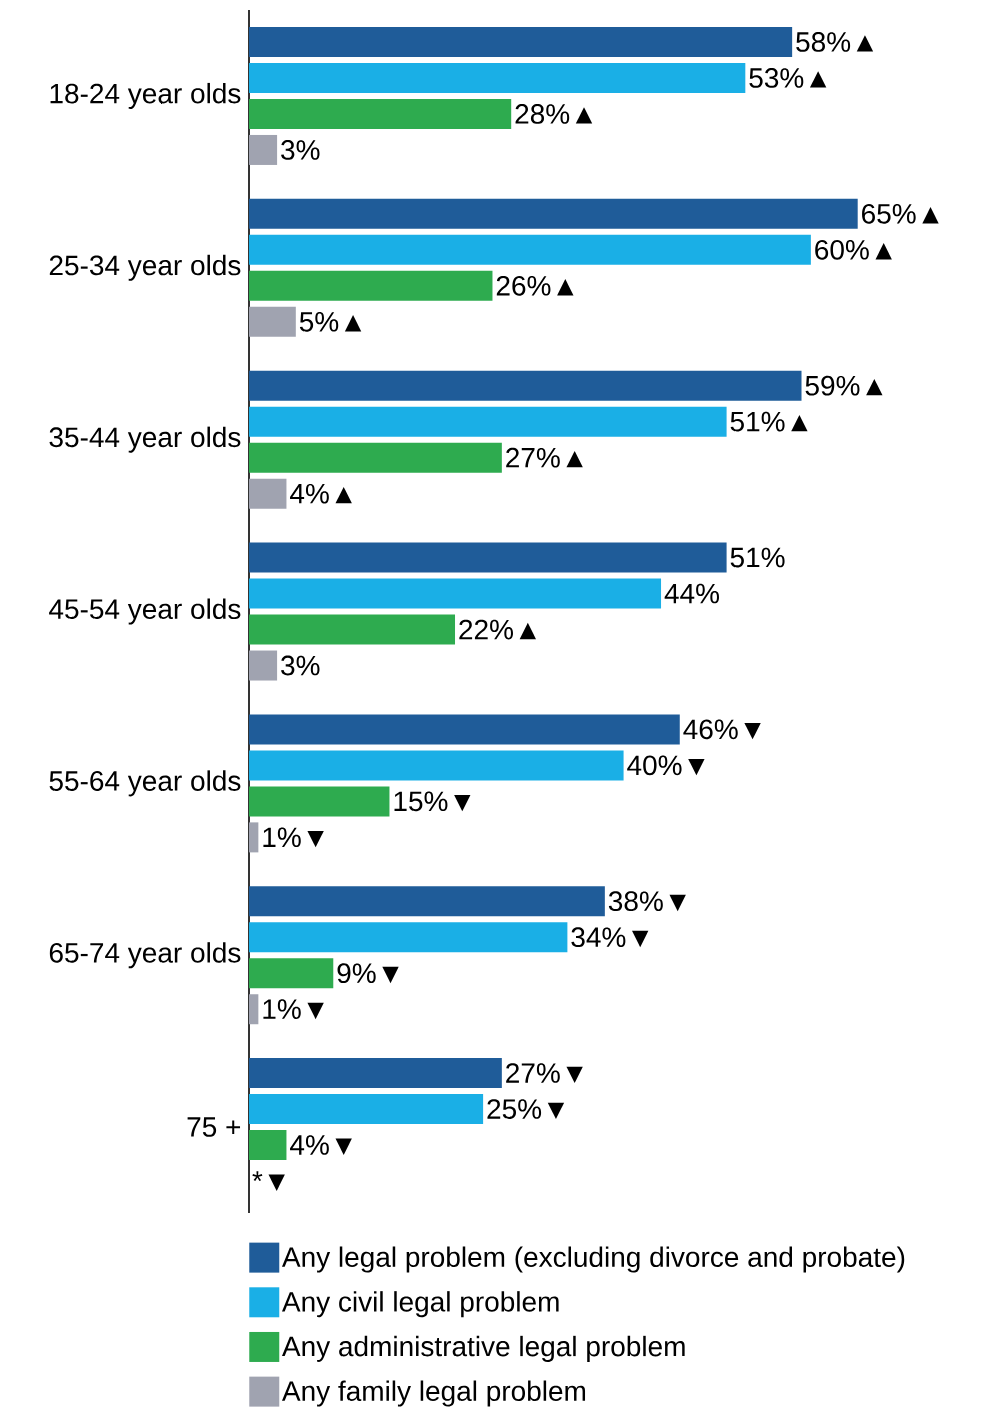 Image resolution: width=999 pixels, height=1421 pixels. Describe the element at coordinates (214, 1127) in the screenshot. I see `y-tick-label: 75 +` at that location.